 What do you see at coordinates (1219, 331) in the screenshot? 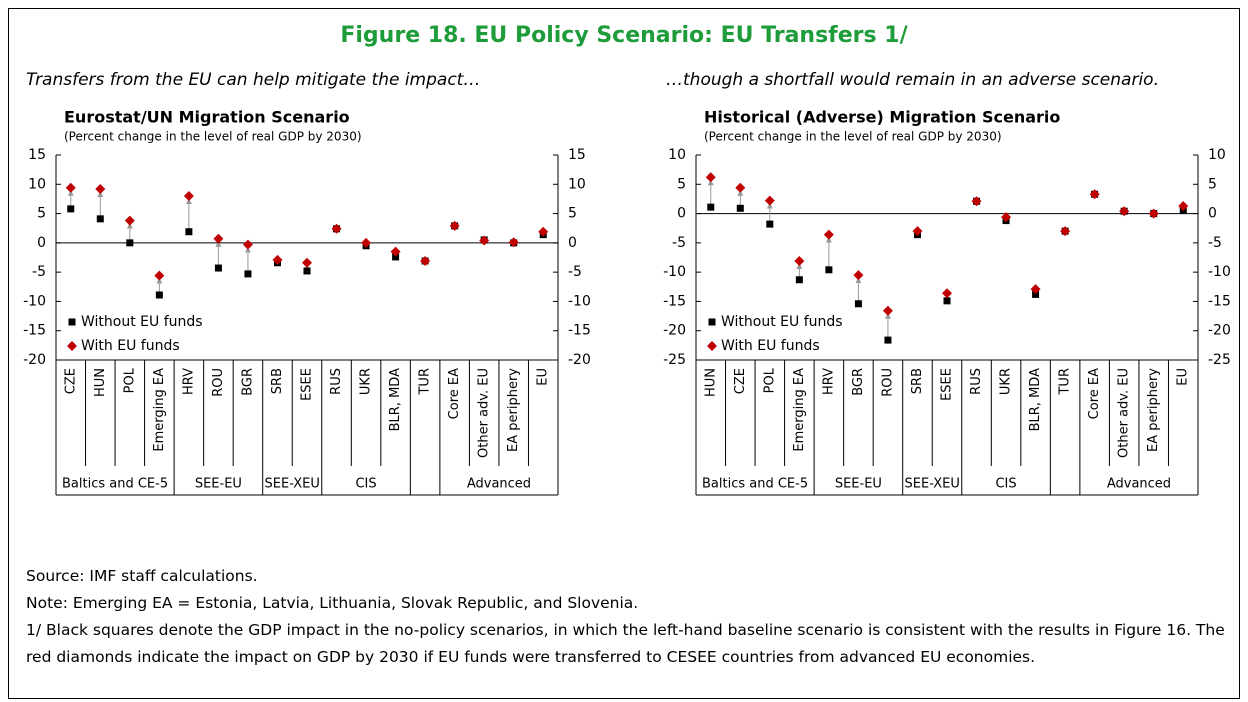
I see `y2-tick-label: -20` at bounding box center [1219, 331].